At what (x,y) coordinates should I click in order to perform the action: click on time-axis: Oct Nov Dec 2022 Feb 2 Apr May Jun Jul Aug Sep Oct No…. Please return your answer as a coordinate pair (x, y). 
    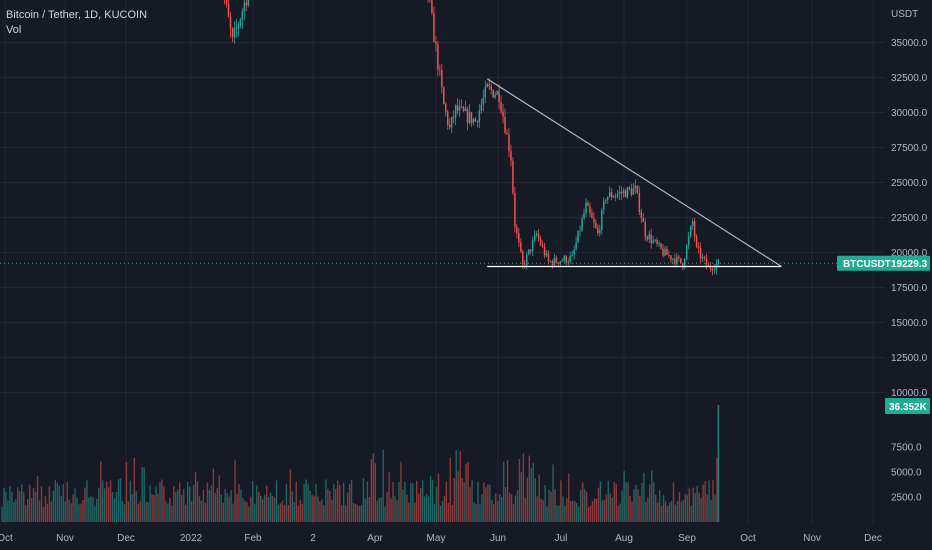
    Looking at the image, I should click on (441, 538).